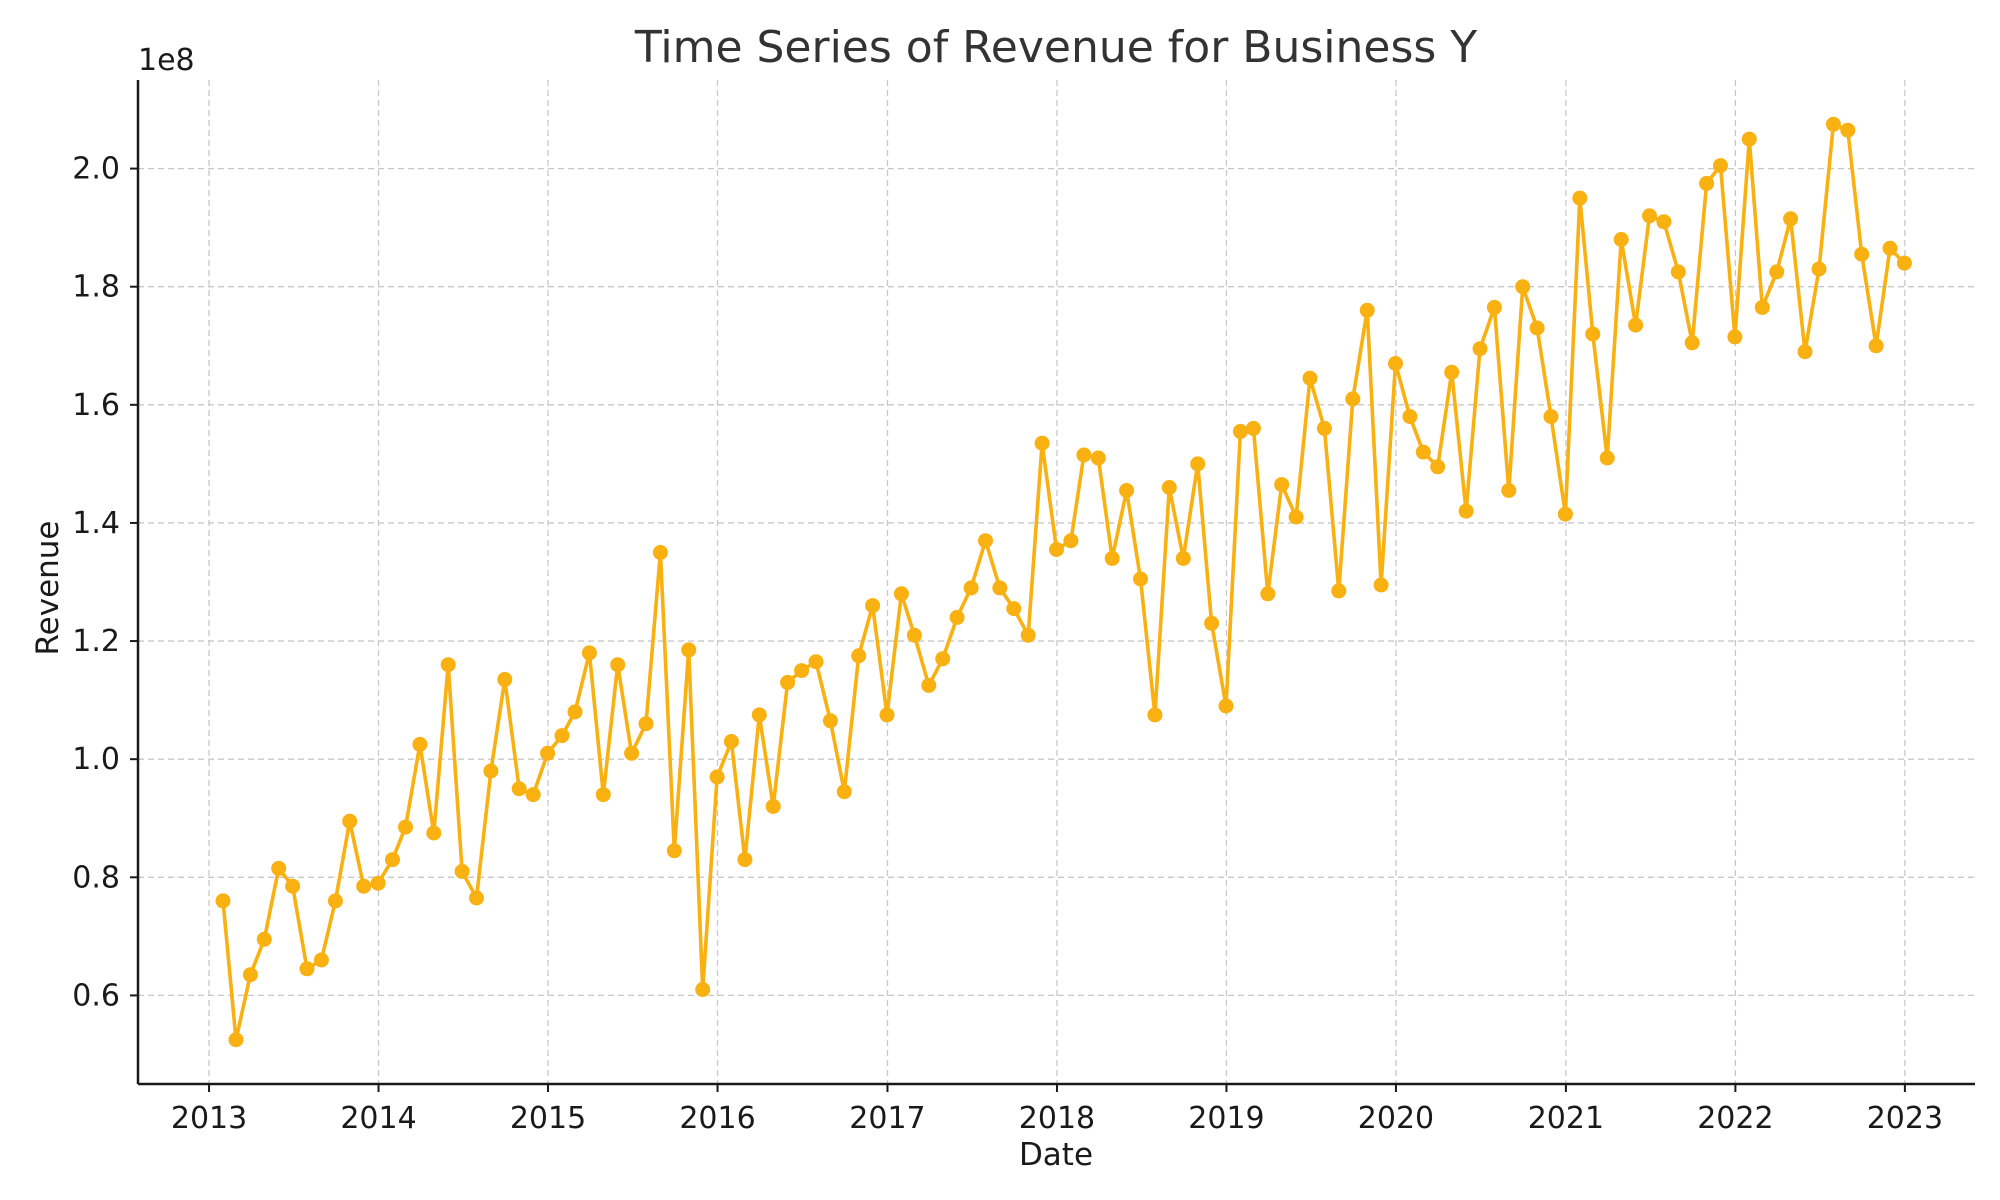 The image size is (2000, 1200). I want to click on y-offset-label: 1e8, so click(166, 60).